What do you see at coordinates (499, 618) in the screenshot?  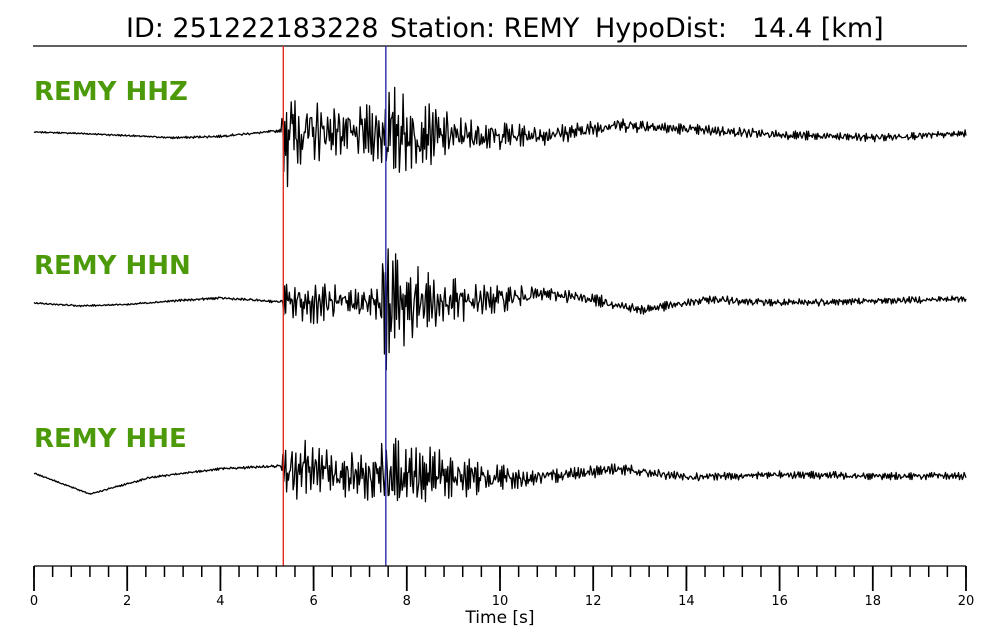 I see `x-axis-label: Time [s]` at bounding box center [499, 618].